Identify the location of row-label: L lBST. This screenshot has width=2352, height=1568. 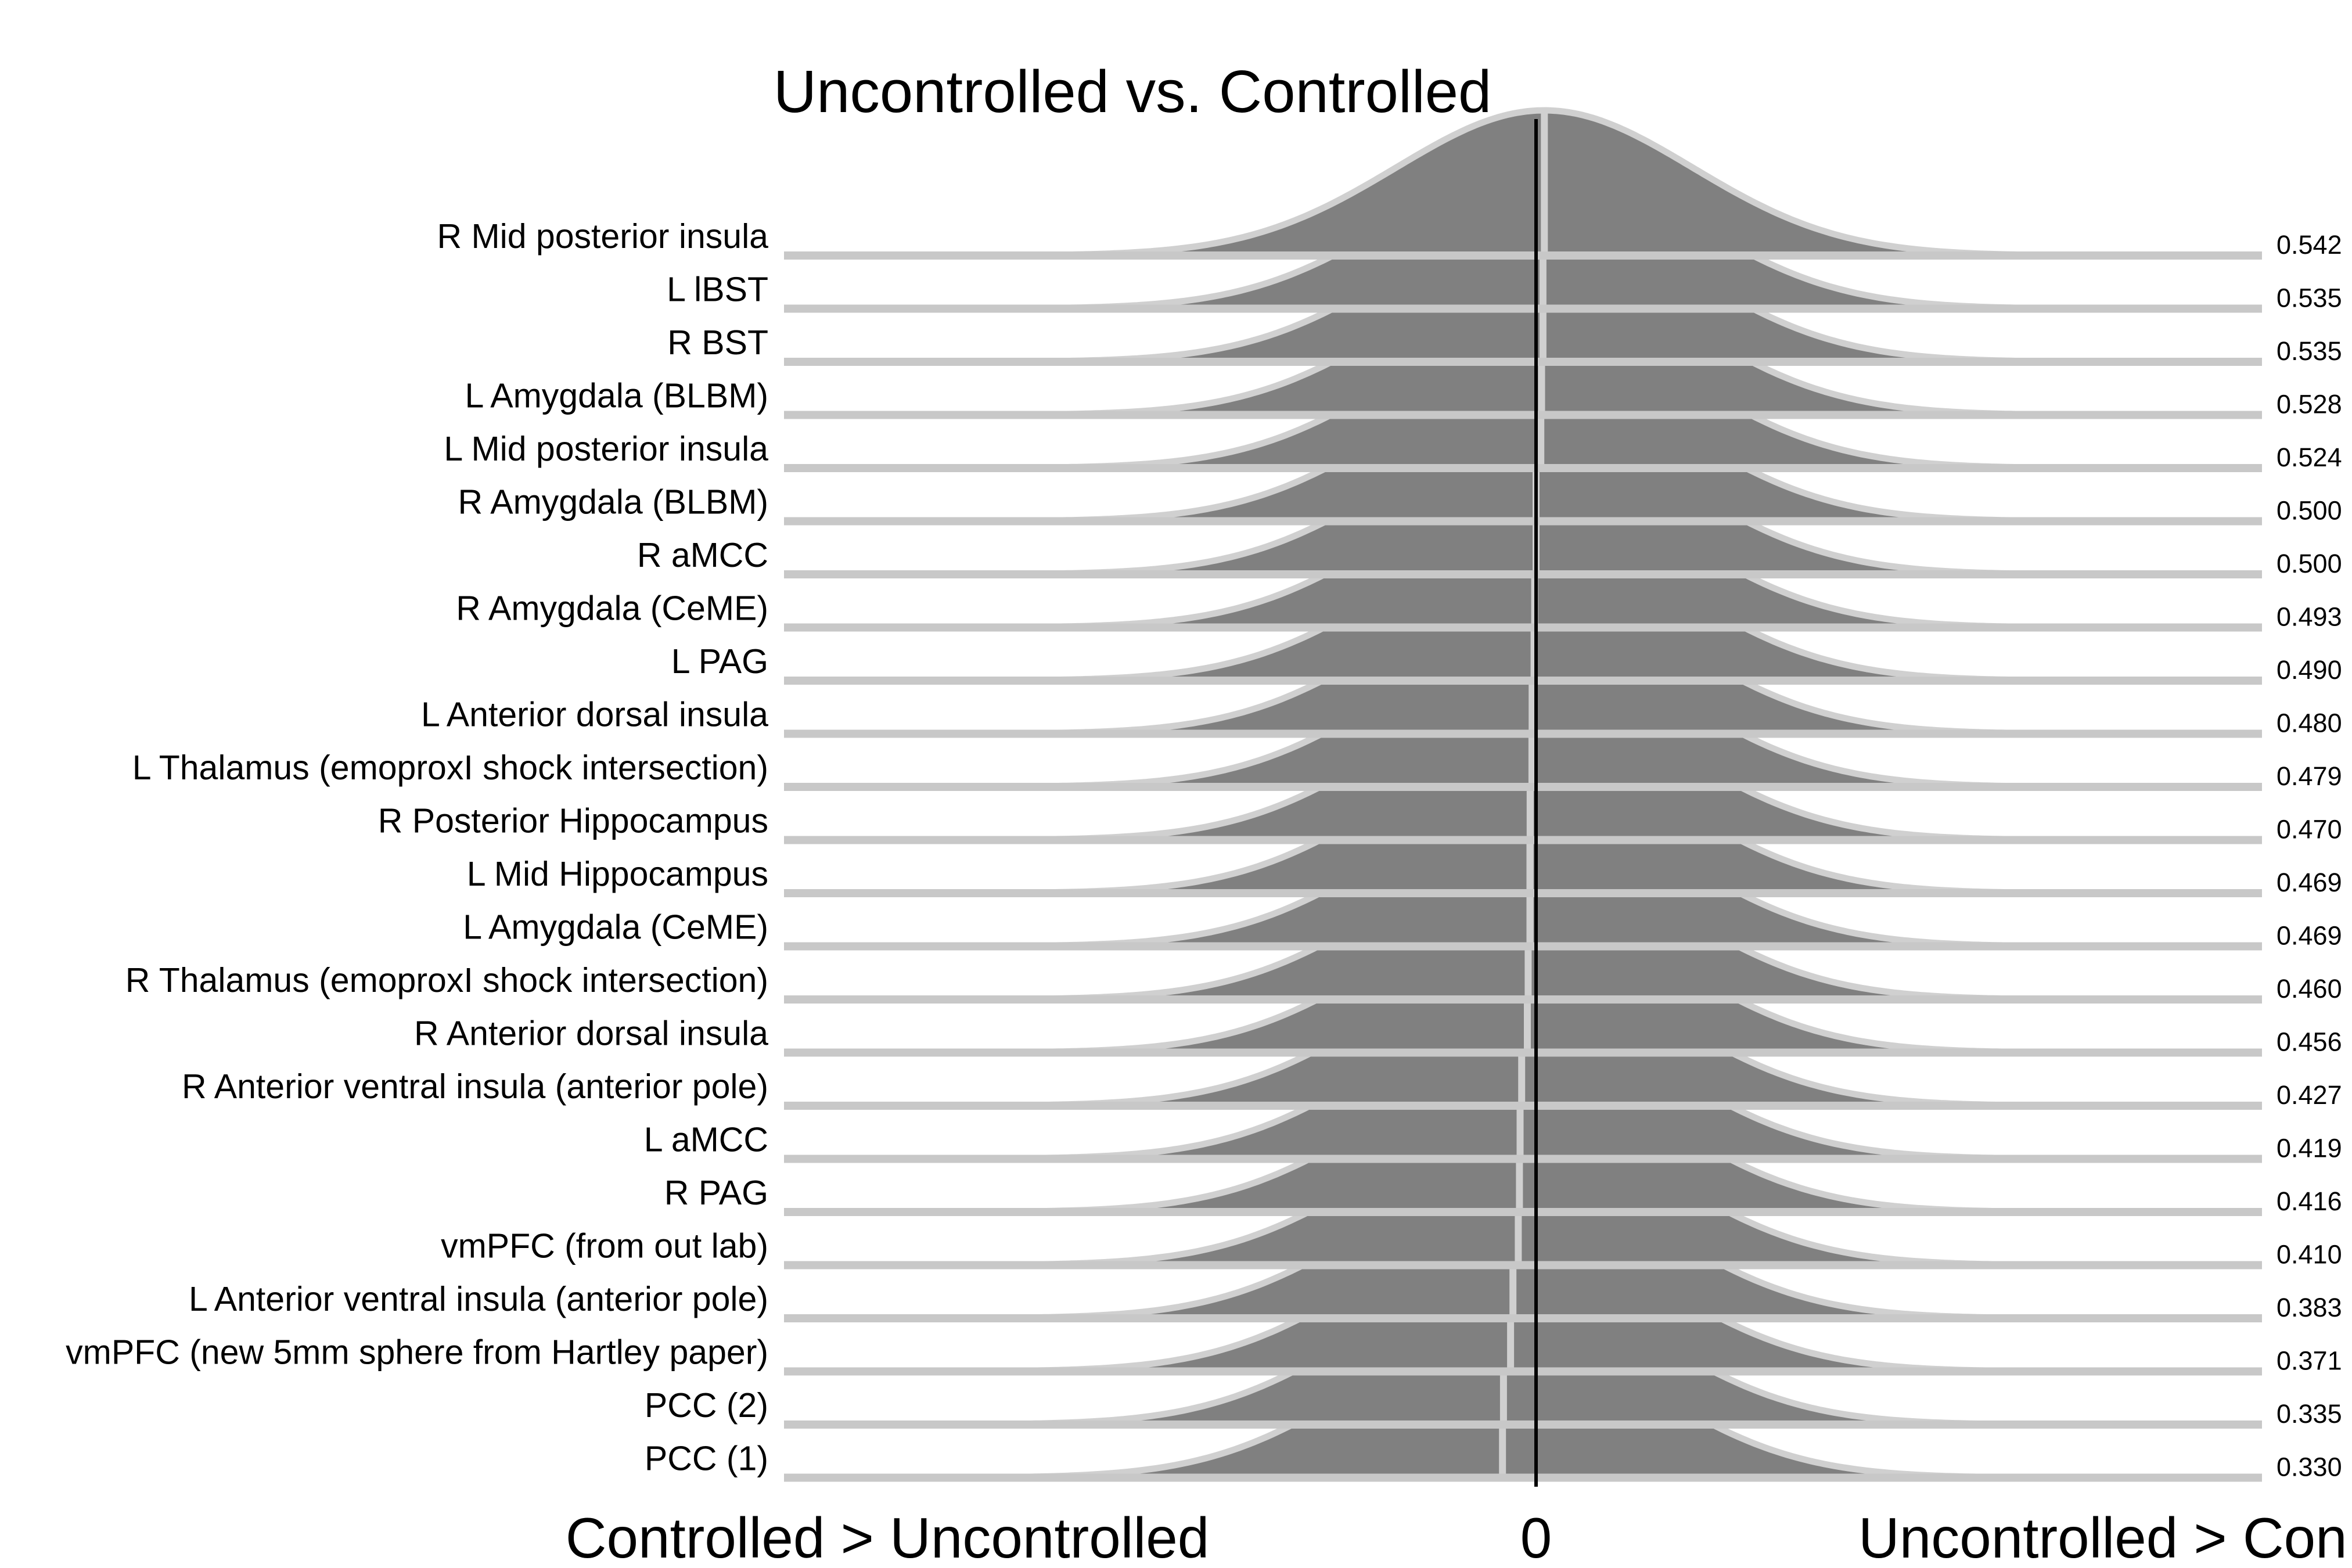
(717, 290).